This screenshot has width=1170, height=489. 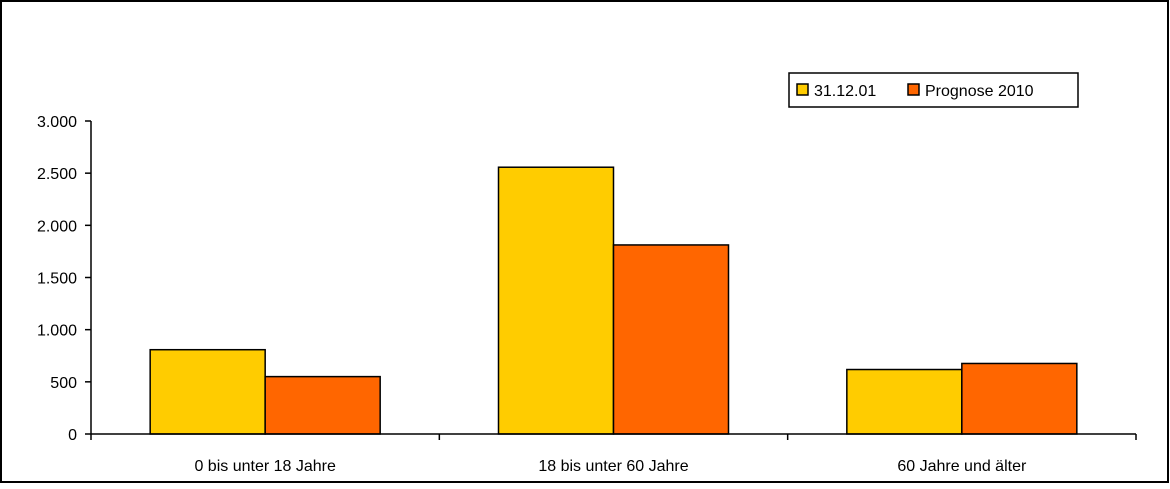 What do you see at coordinates (962, 466) in the screenshot?
I see `x-category-label: 60 Jahre und älter` at bounding box center [962, 466].